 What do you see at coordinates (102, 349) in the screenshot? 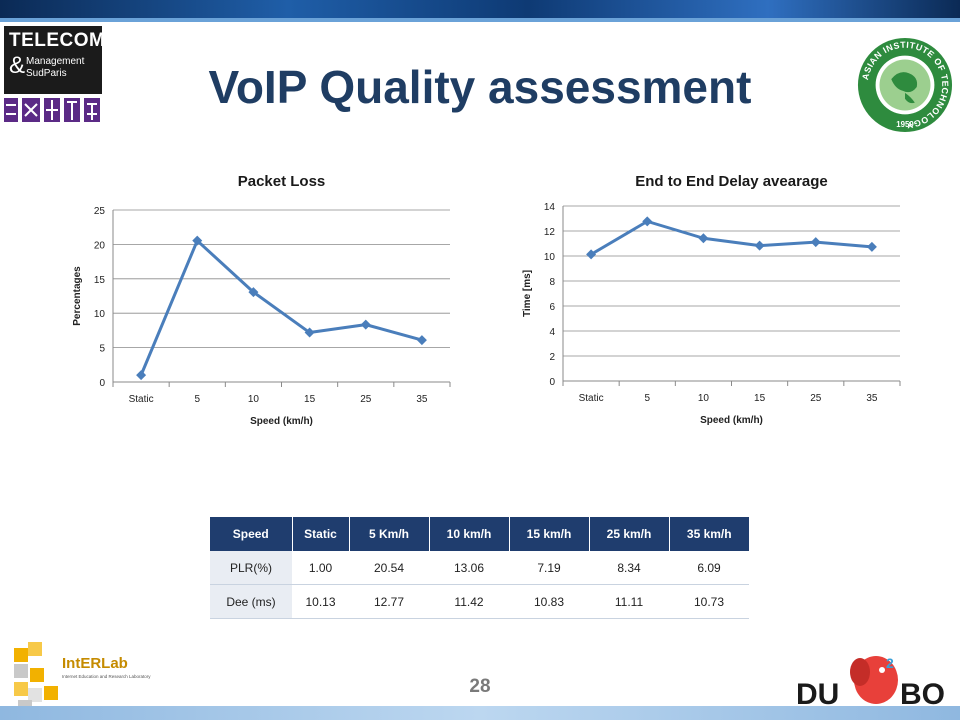
I see `y-tick-label: 5` at bounding box center [102, 349].